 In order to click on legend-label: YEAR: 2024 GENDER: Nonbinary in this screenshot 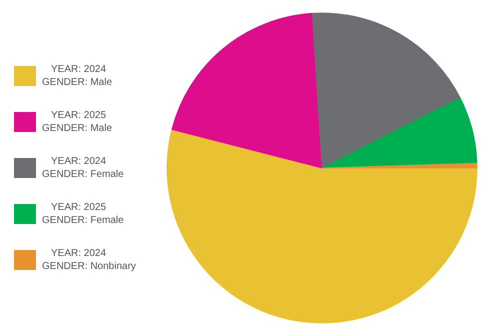, I will do `click(89, 260)`.